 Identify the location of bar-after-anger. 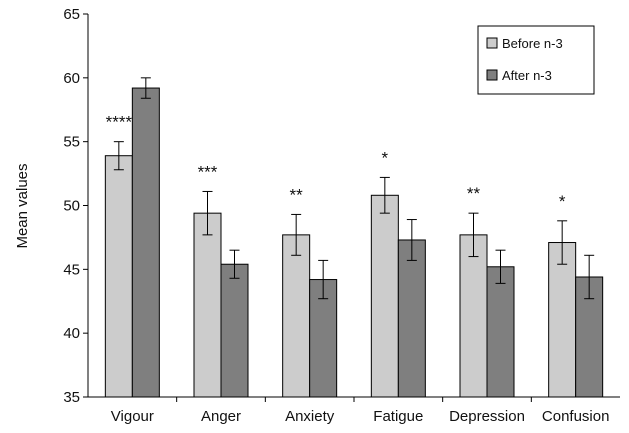
(234, 330).